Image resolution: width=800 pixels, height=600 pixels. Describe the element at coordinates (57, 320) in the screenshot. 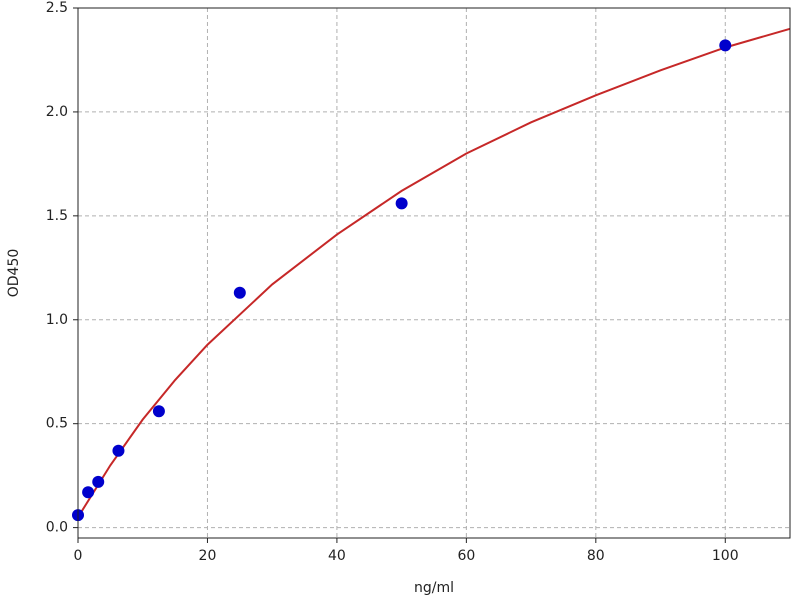

I see `y-tick-label: 1.0` at that location.